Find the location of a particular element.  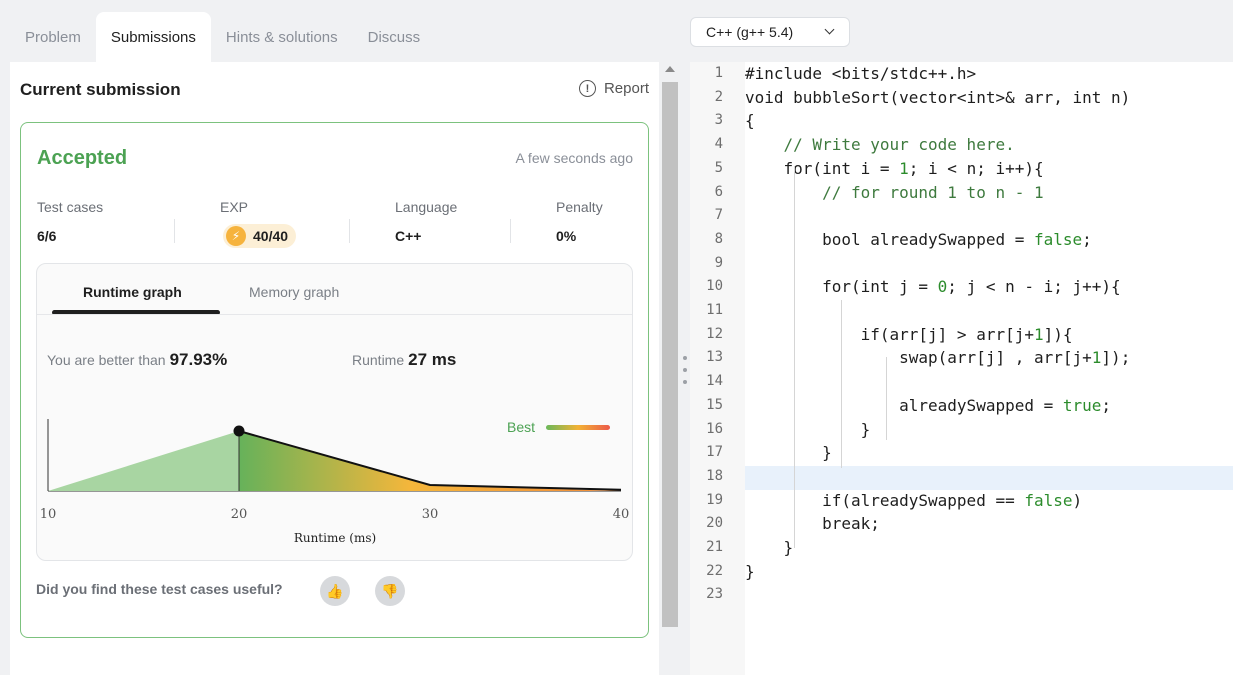

thumbs-up-button: 👍 is located at coordinates (335, 591).